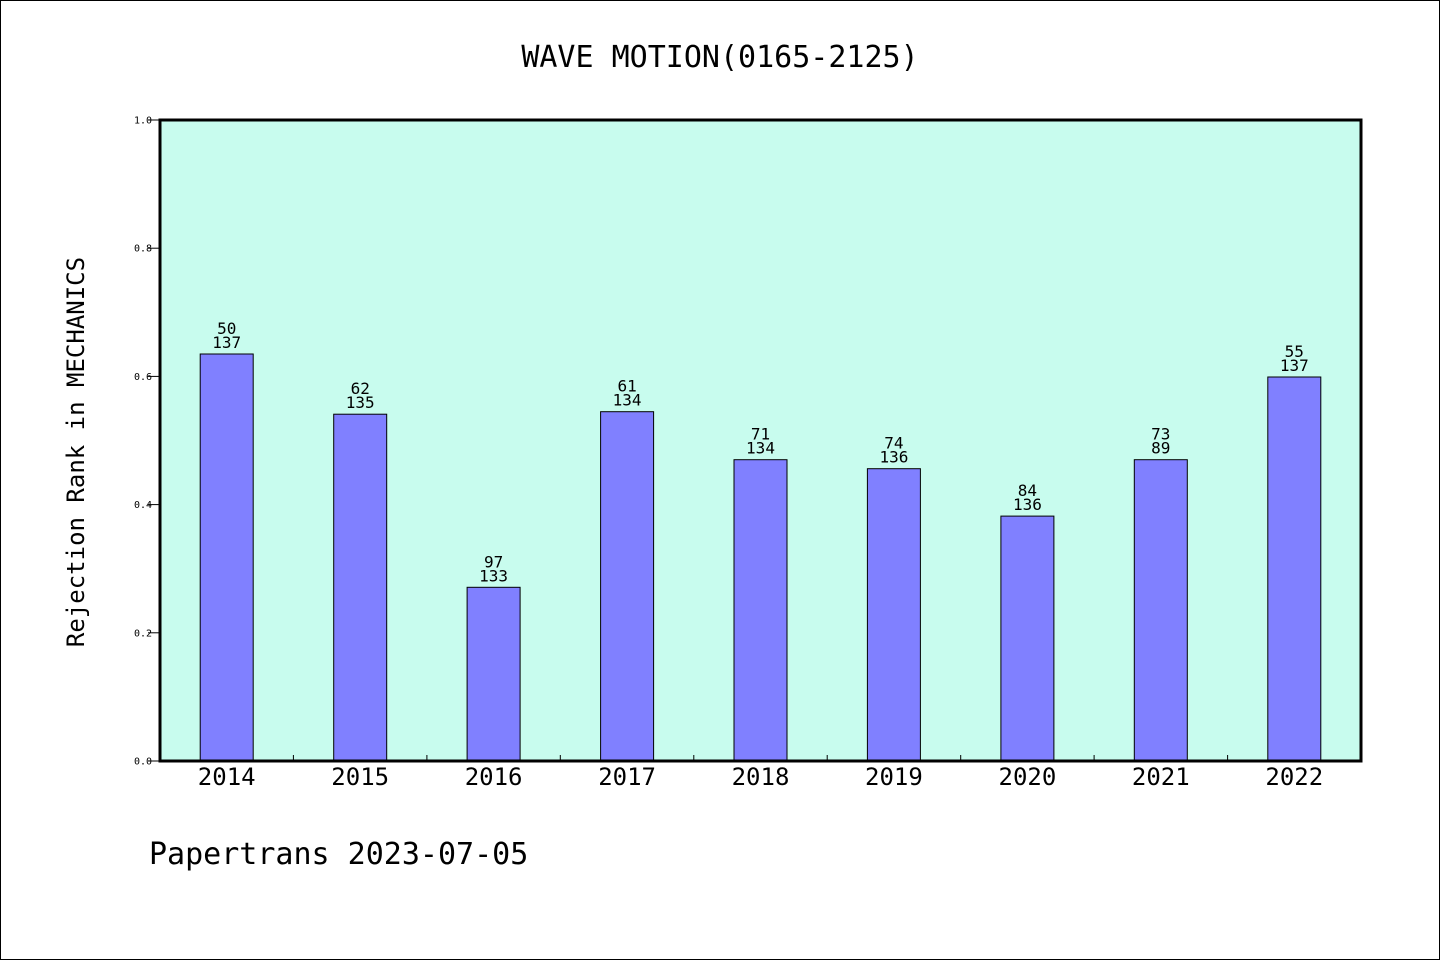 The width and height of the screenshot is (1440, 960). I want to click on y-tick-label: 0.8, so click(143, 249).